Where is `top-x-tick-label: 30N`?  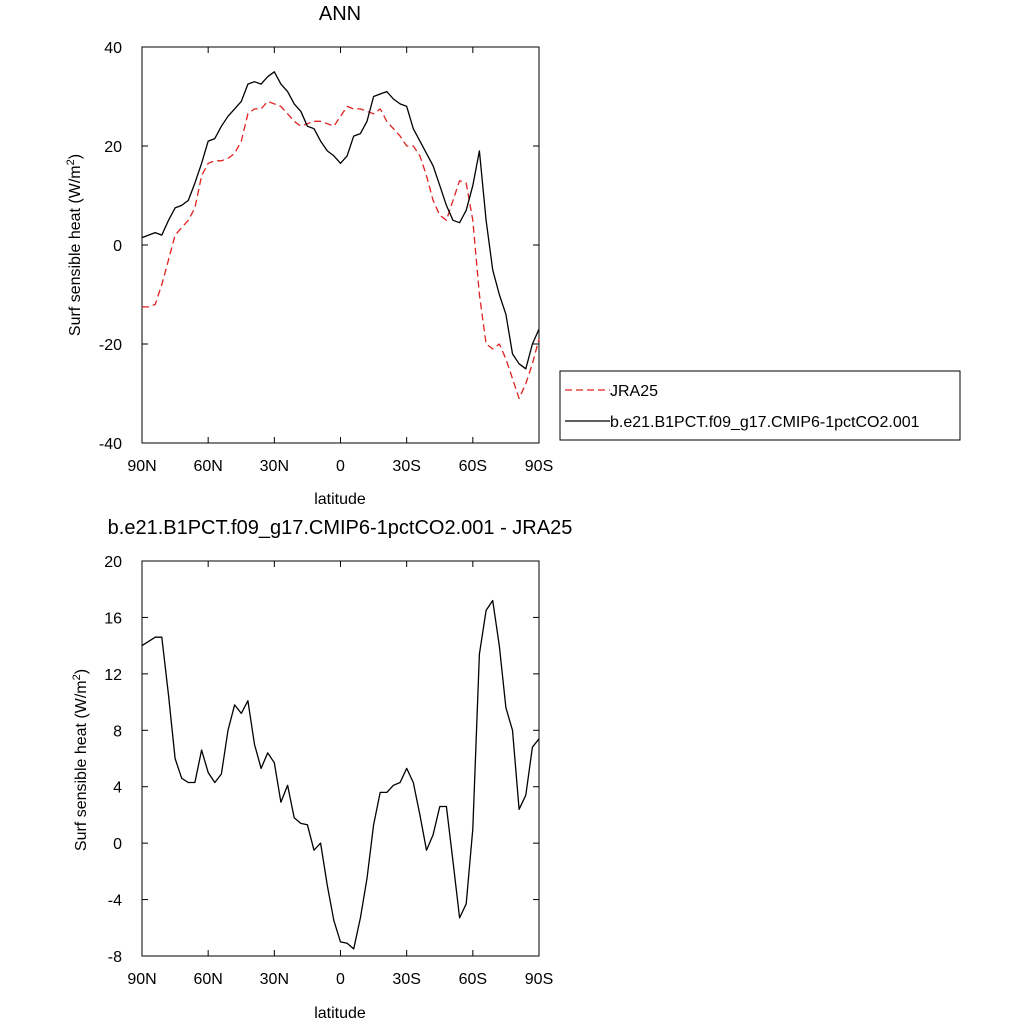 top-x-tick-label: 30N is located at coordinates (274, 466).